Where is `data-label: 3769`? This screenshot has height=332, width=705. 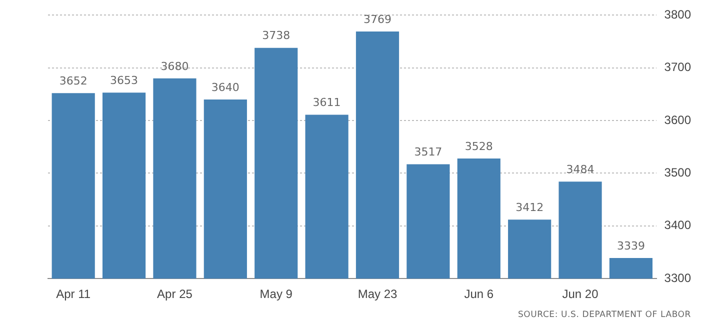
data-label: 3769 is located at coordinates (378, 19).